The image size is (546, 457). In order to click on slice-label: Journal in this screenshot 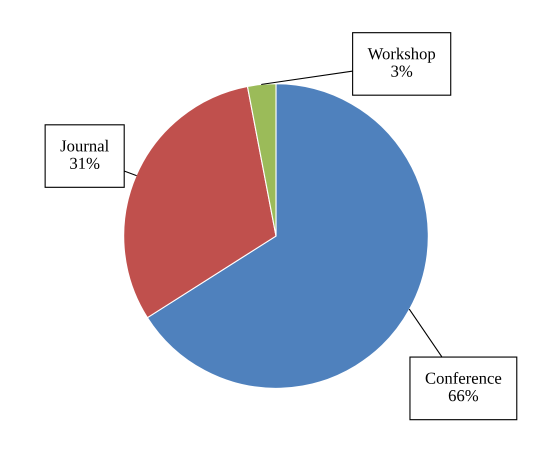, I will do `click(84, 146)`.